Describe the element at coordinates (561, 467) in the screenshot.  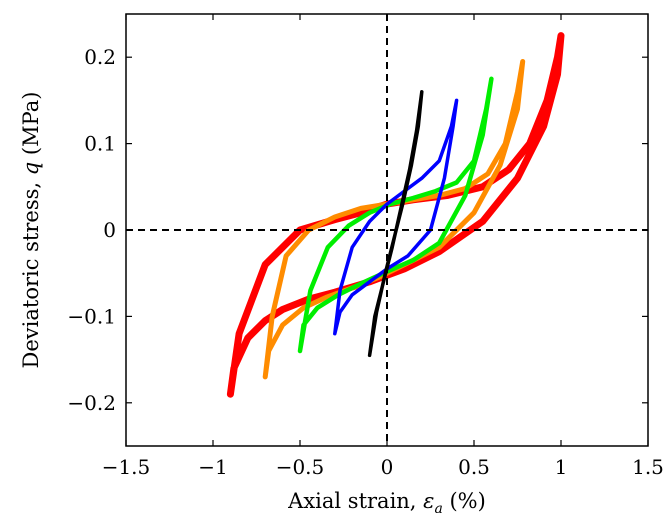
I see `x-tick-label: 1` at that location.